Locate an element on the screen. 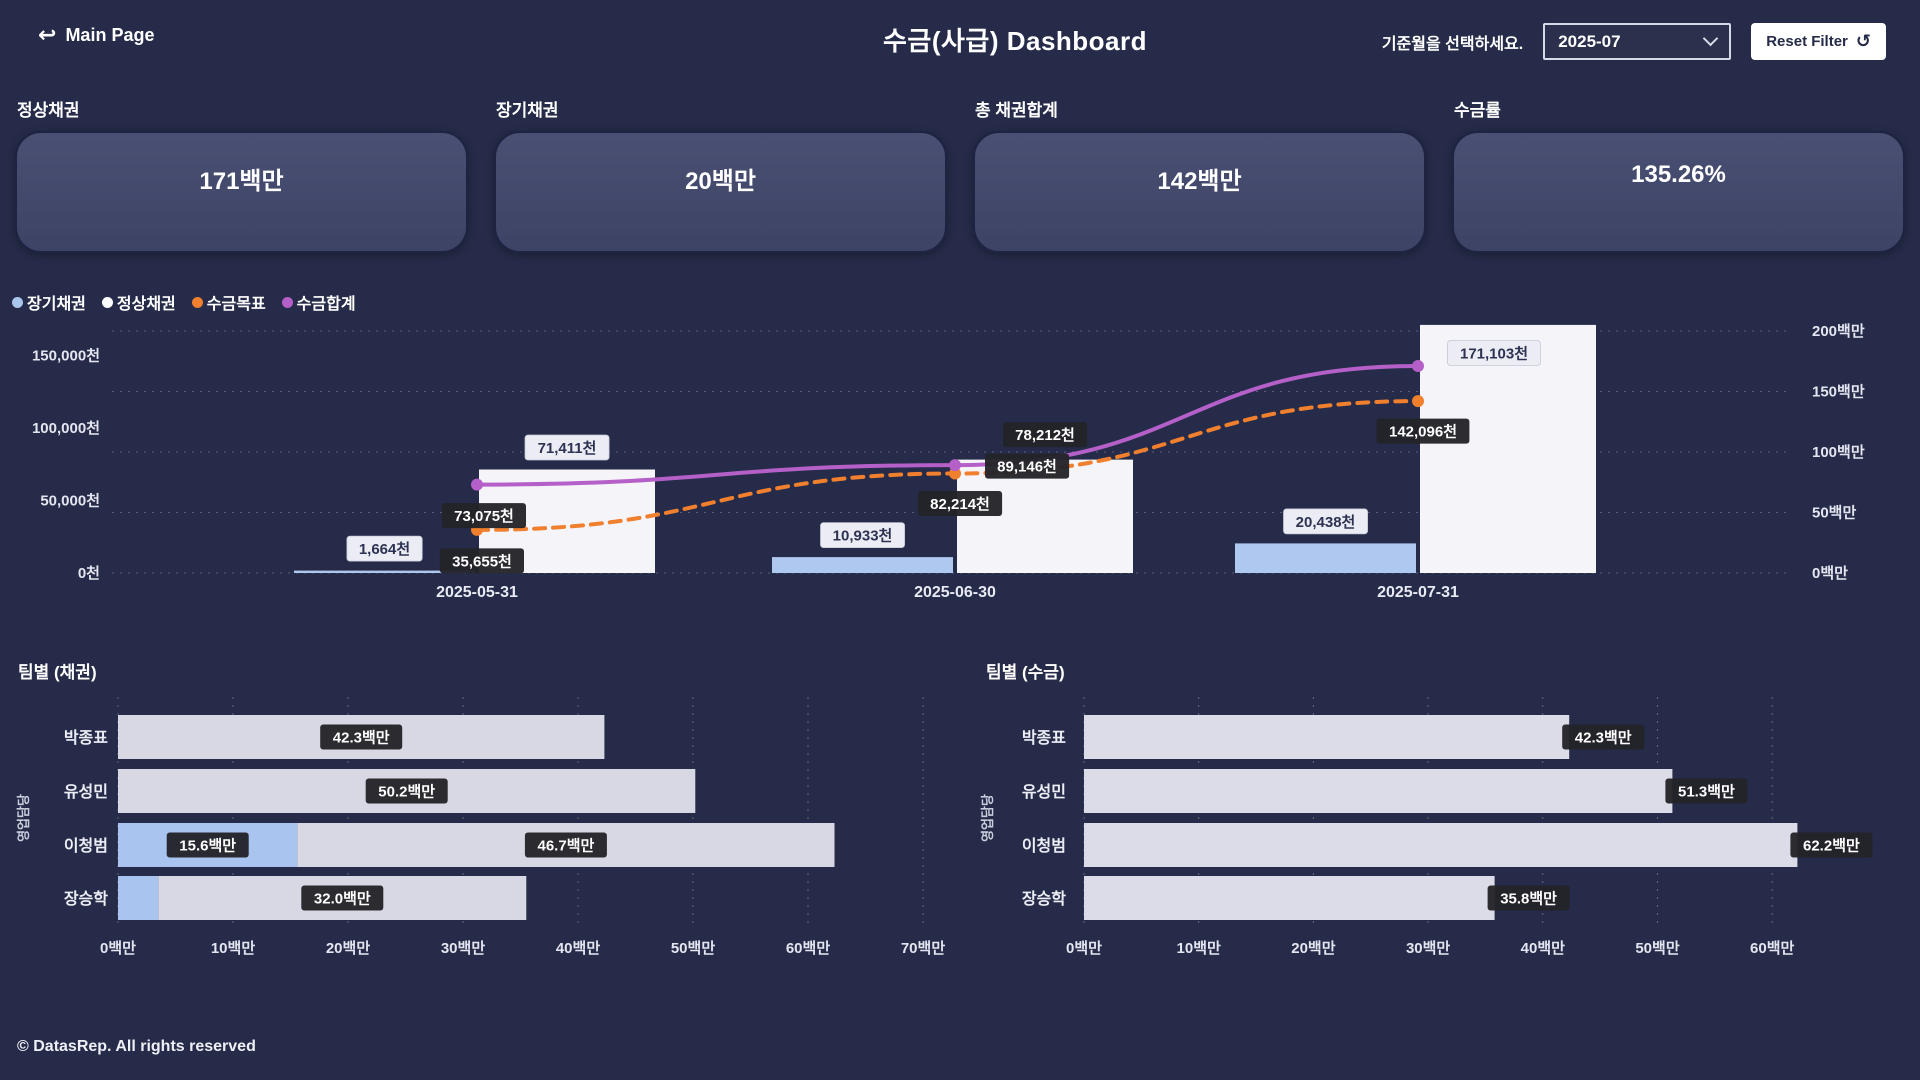  filter-area: 기준월을 선택하세요. 2025-07 Reset Filter ↺ is located at coordinates (1634, 41).